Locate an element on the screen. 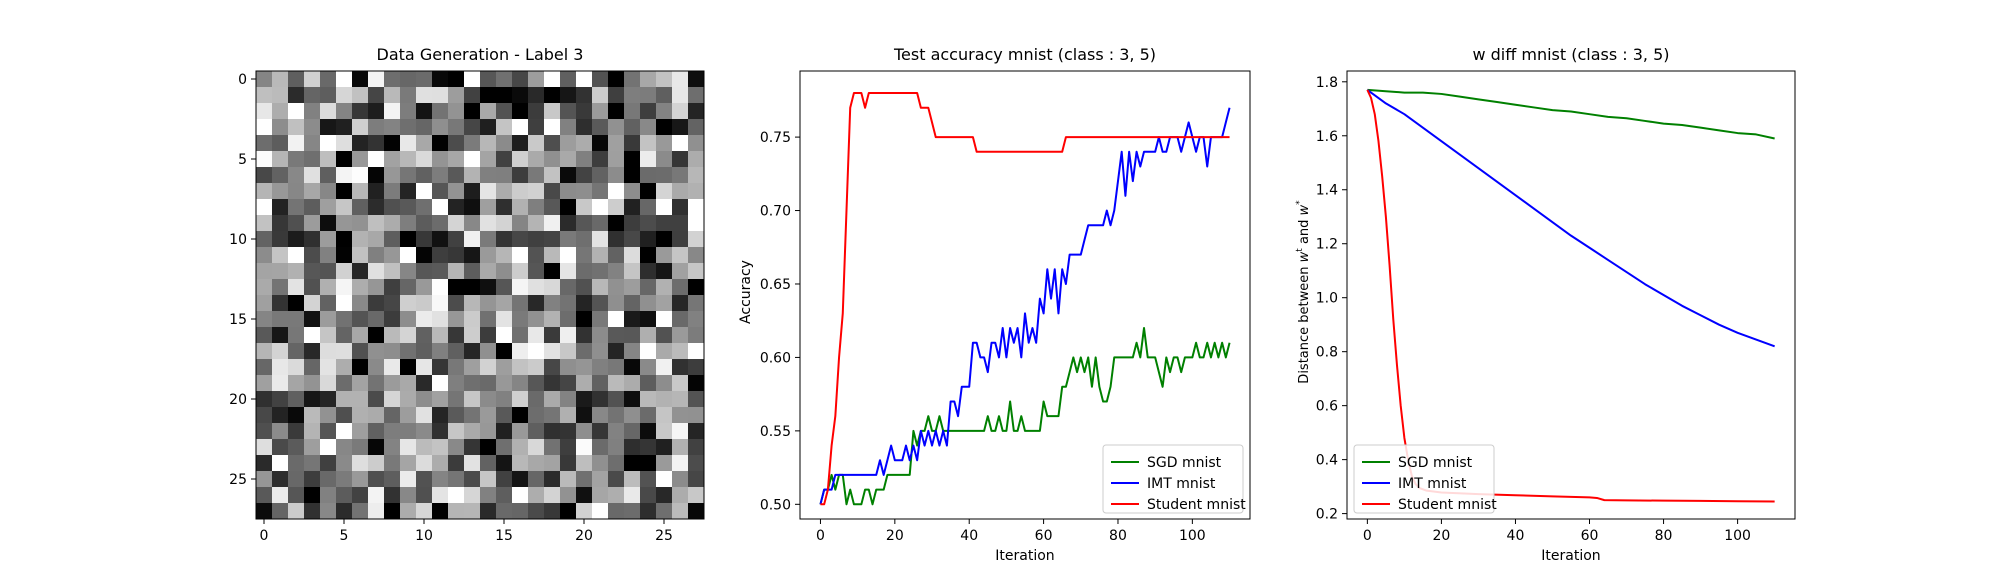 This screenshot has height=580, width=2000. y-tick-label: 1.2 is located at coordinates (1327, 245).